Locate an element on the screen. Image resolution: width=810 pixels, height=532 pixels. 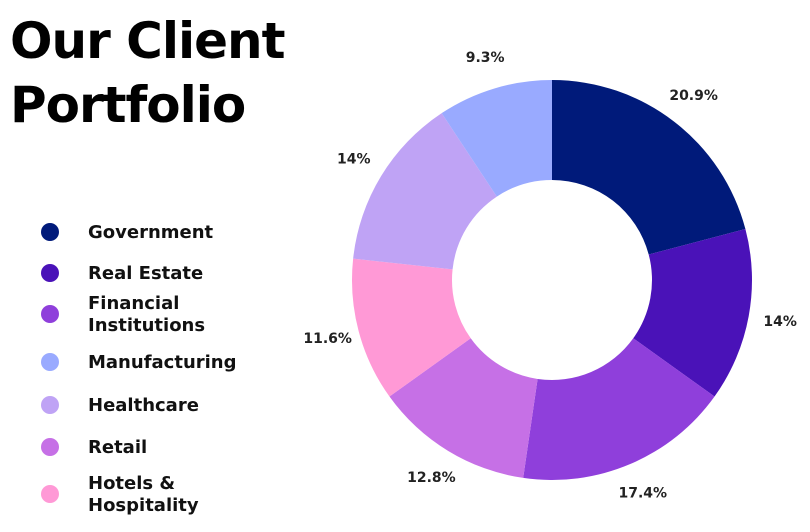
title-line: Portfolio is located at coordinates (127, 105).